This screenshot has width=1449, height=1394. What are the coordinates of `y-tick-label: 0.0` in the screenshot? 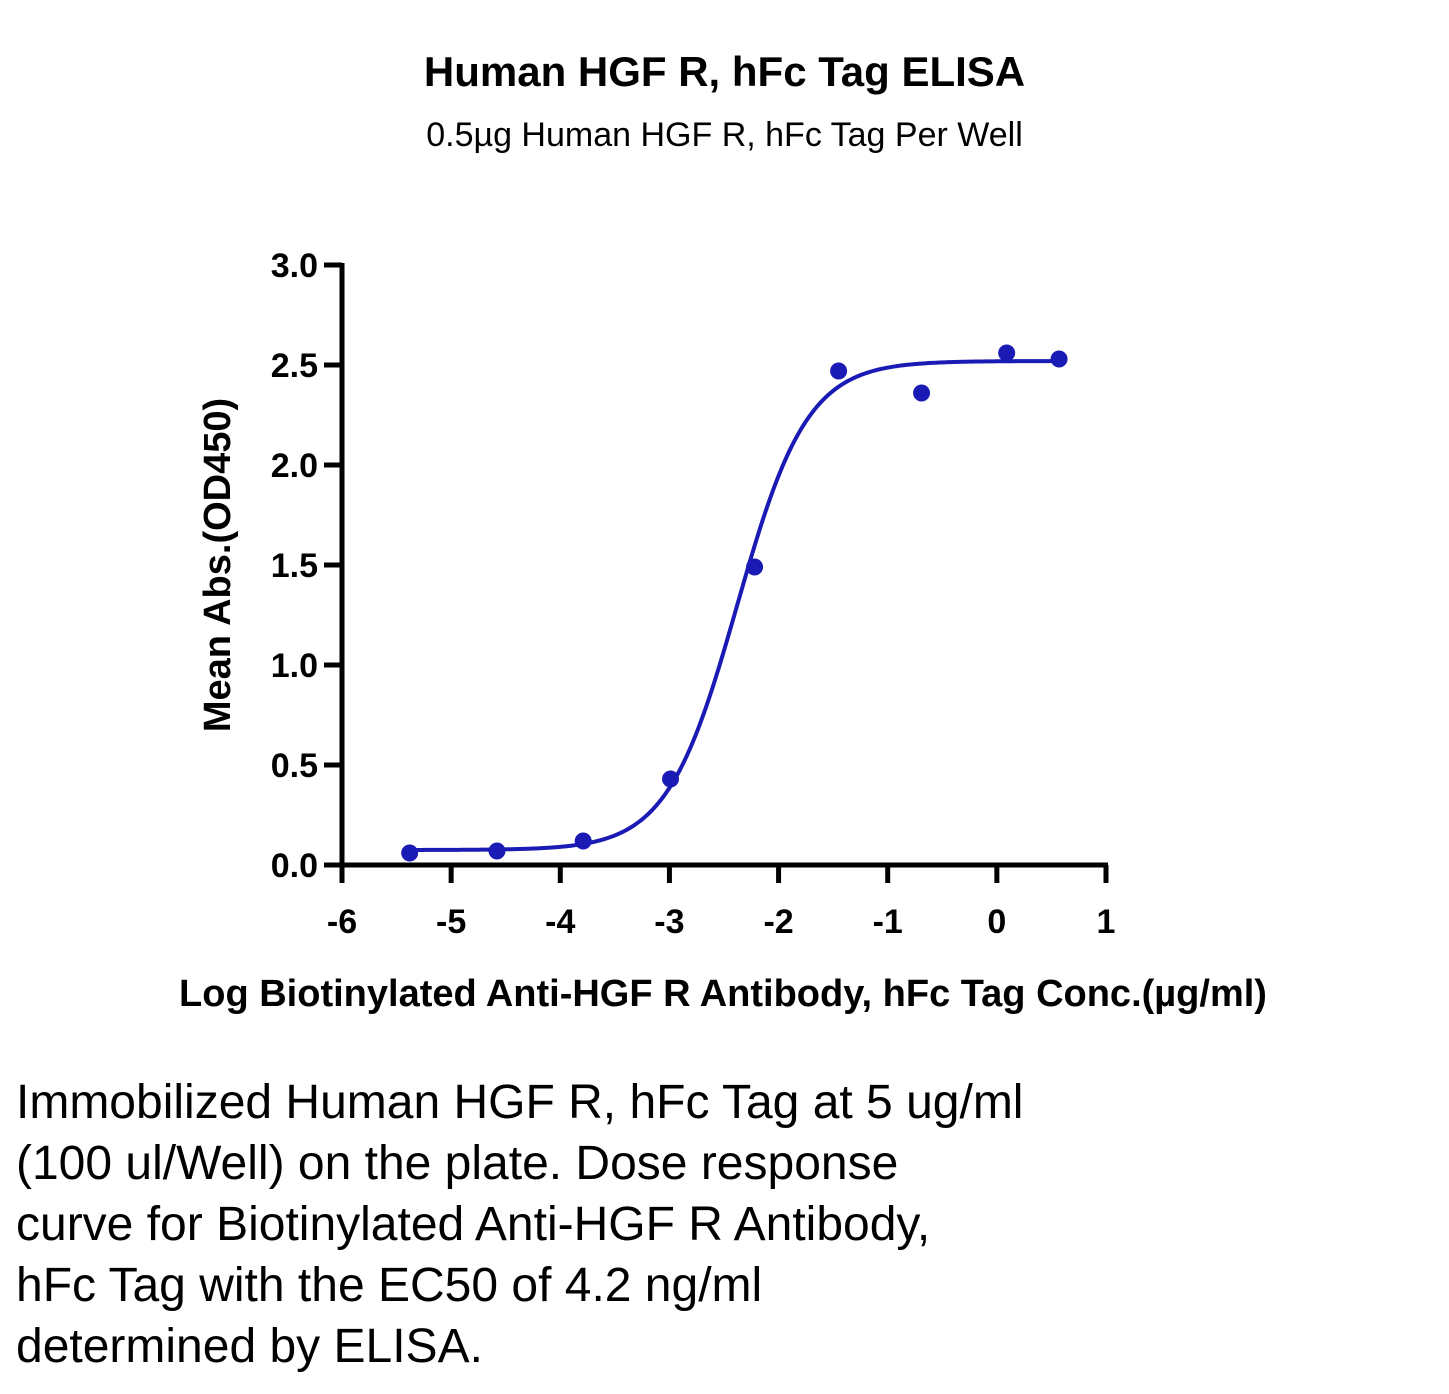 It's located at (294, 866).